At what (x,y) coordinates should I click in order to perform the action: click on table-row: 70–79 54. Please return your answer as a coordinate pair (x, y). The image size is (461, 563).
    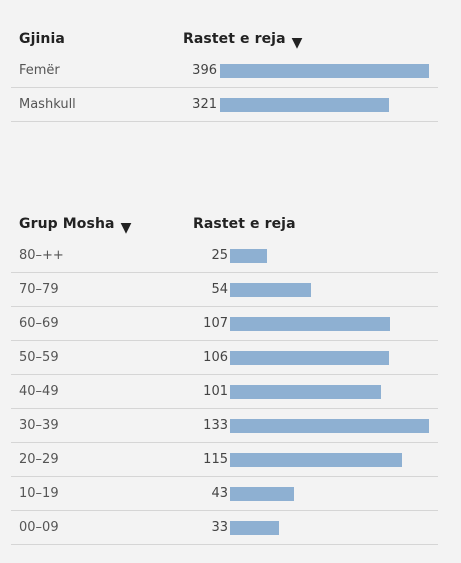
    Looking at the image, I should click on (224, 290).